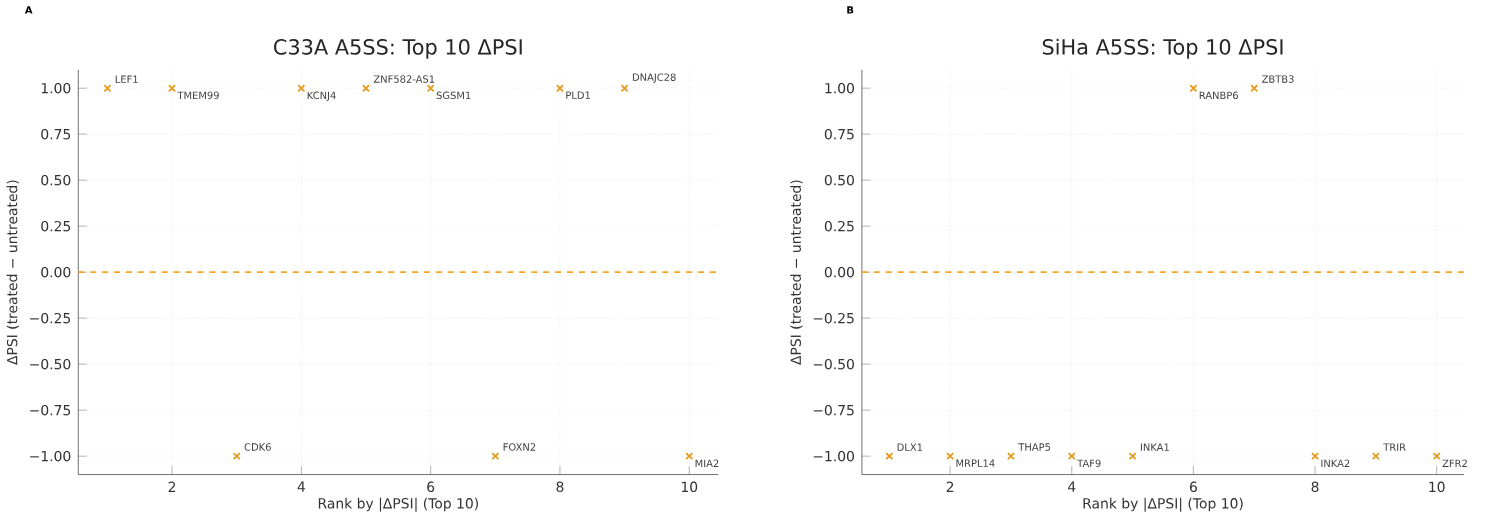 This screenshot has height=520, width=1488. Describe the element at coordinates (398, 48) in the screenshot. I see `chart-title: C33A A5SS: Top 10 ΔPSI` at that location.